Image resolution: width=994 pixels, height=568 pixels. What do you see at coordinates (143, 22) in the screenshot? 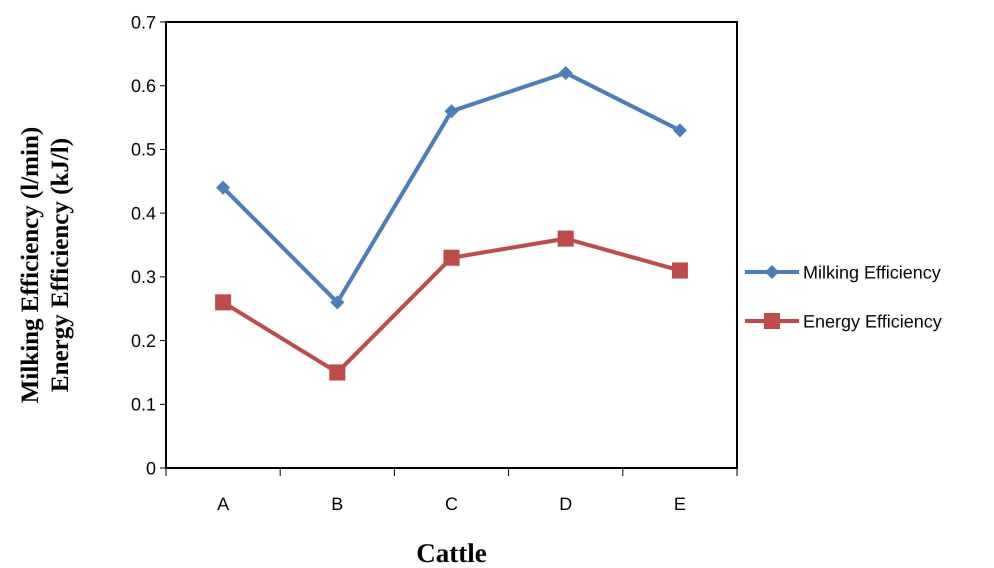
I see `y-tick-label: 0.7` at bounding box center [143, 22].